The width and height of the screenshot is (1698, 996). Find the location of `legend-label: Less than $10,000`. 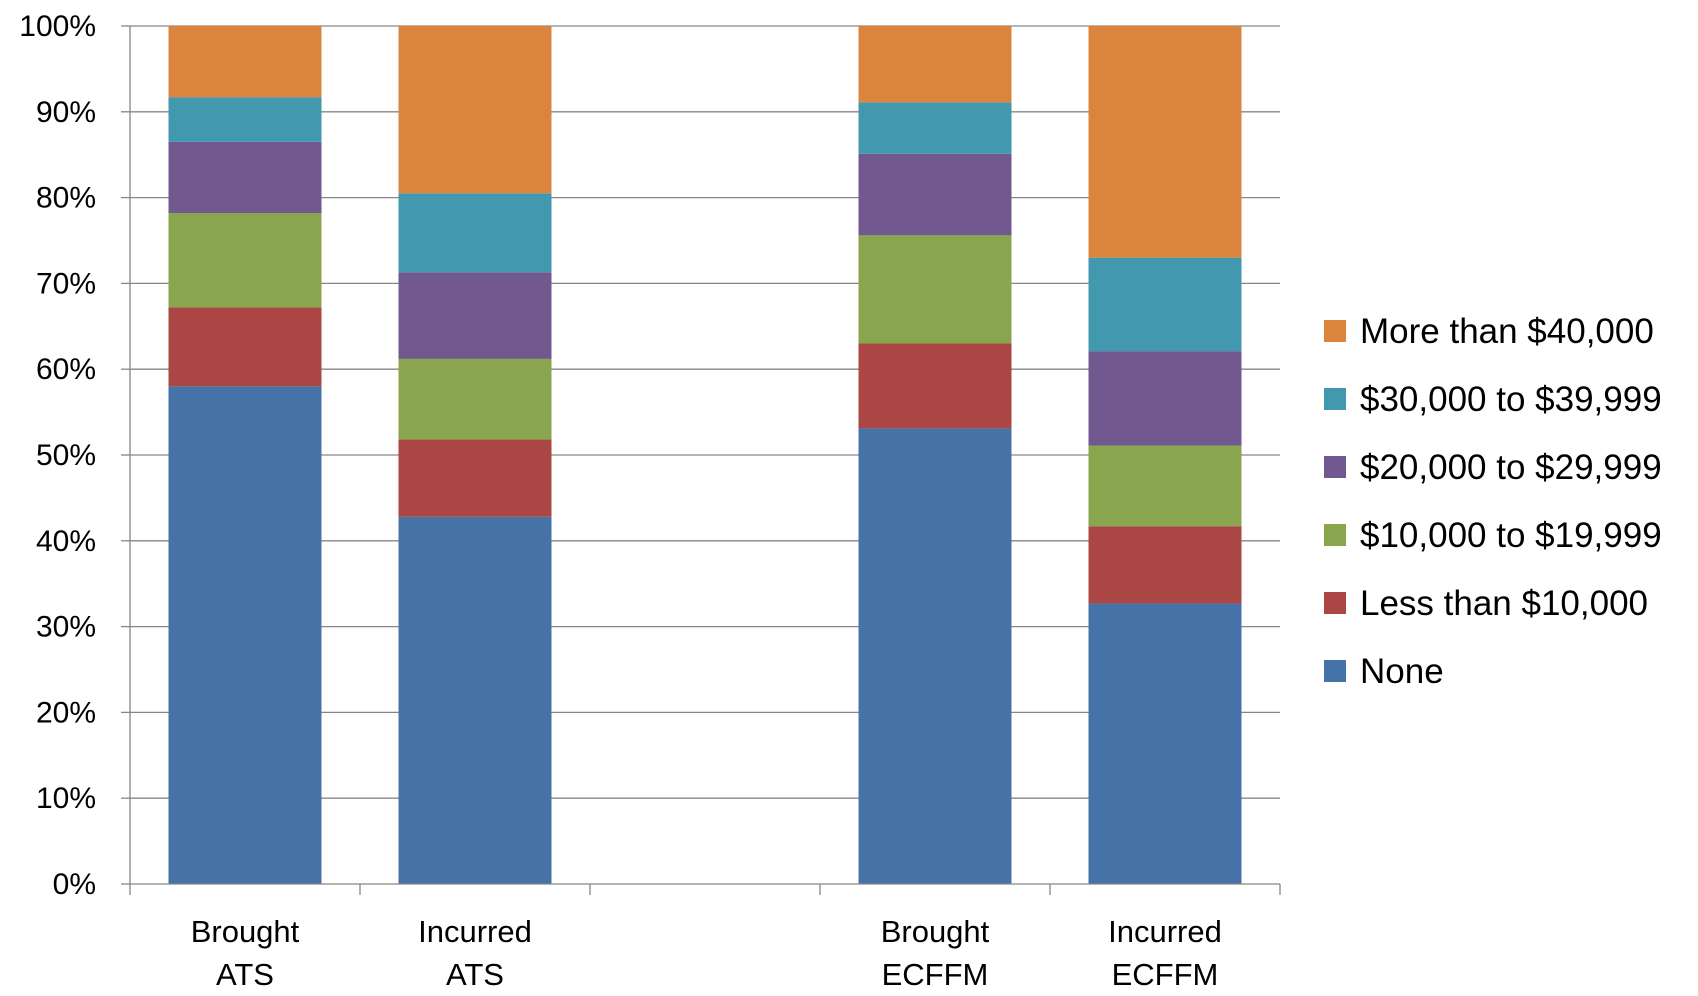

legend-label: Less than $10,000 is located at coordinates (1504, 603).